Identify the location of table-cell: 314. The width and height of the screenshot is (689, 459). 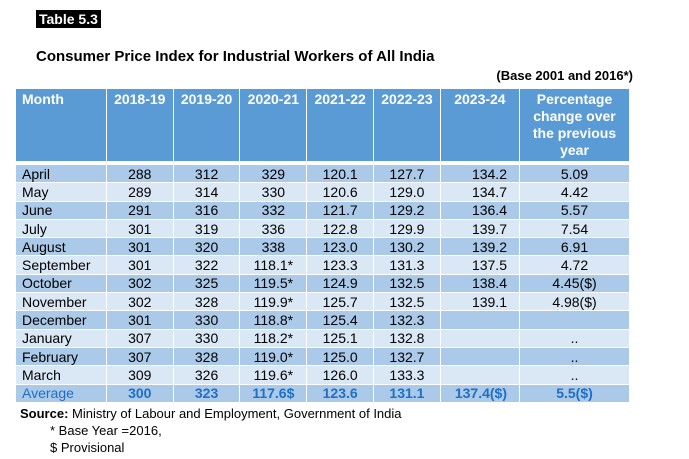
(207, 192).